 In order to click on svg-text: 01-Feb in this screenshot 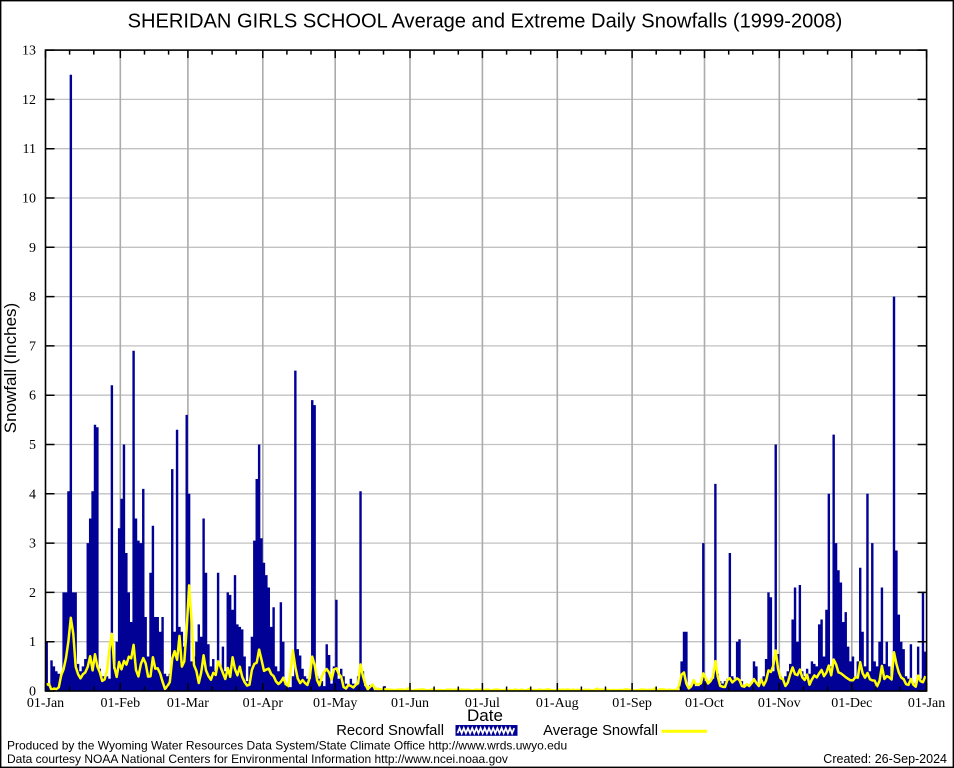, I will do `click(120, 703)`.